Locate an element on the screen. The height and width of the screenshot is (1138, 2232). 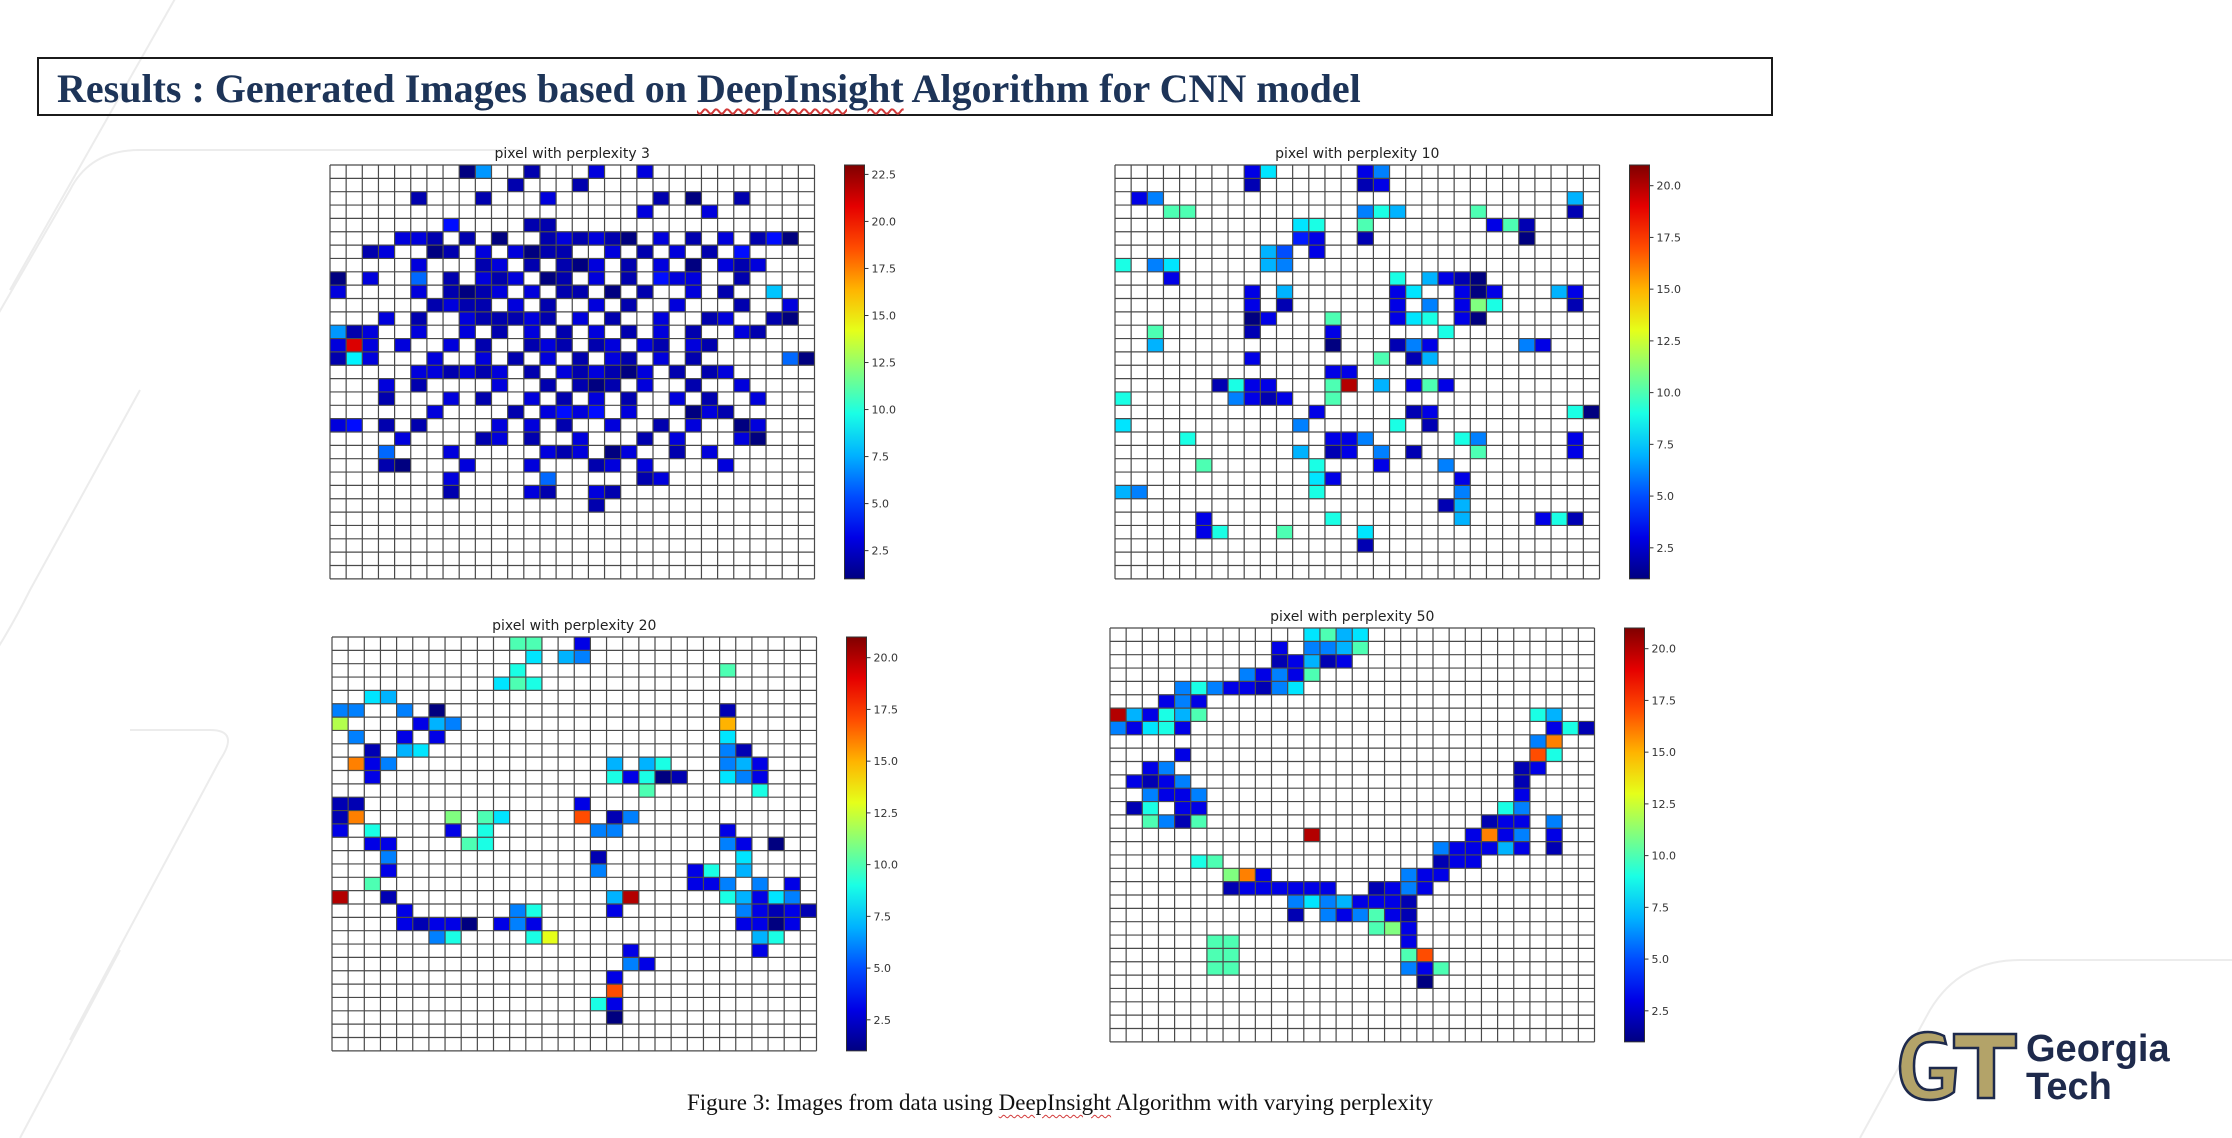
colorbar-tick-label: 15.0 is located at coordinates (884, 315).